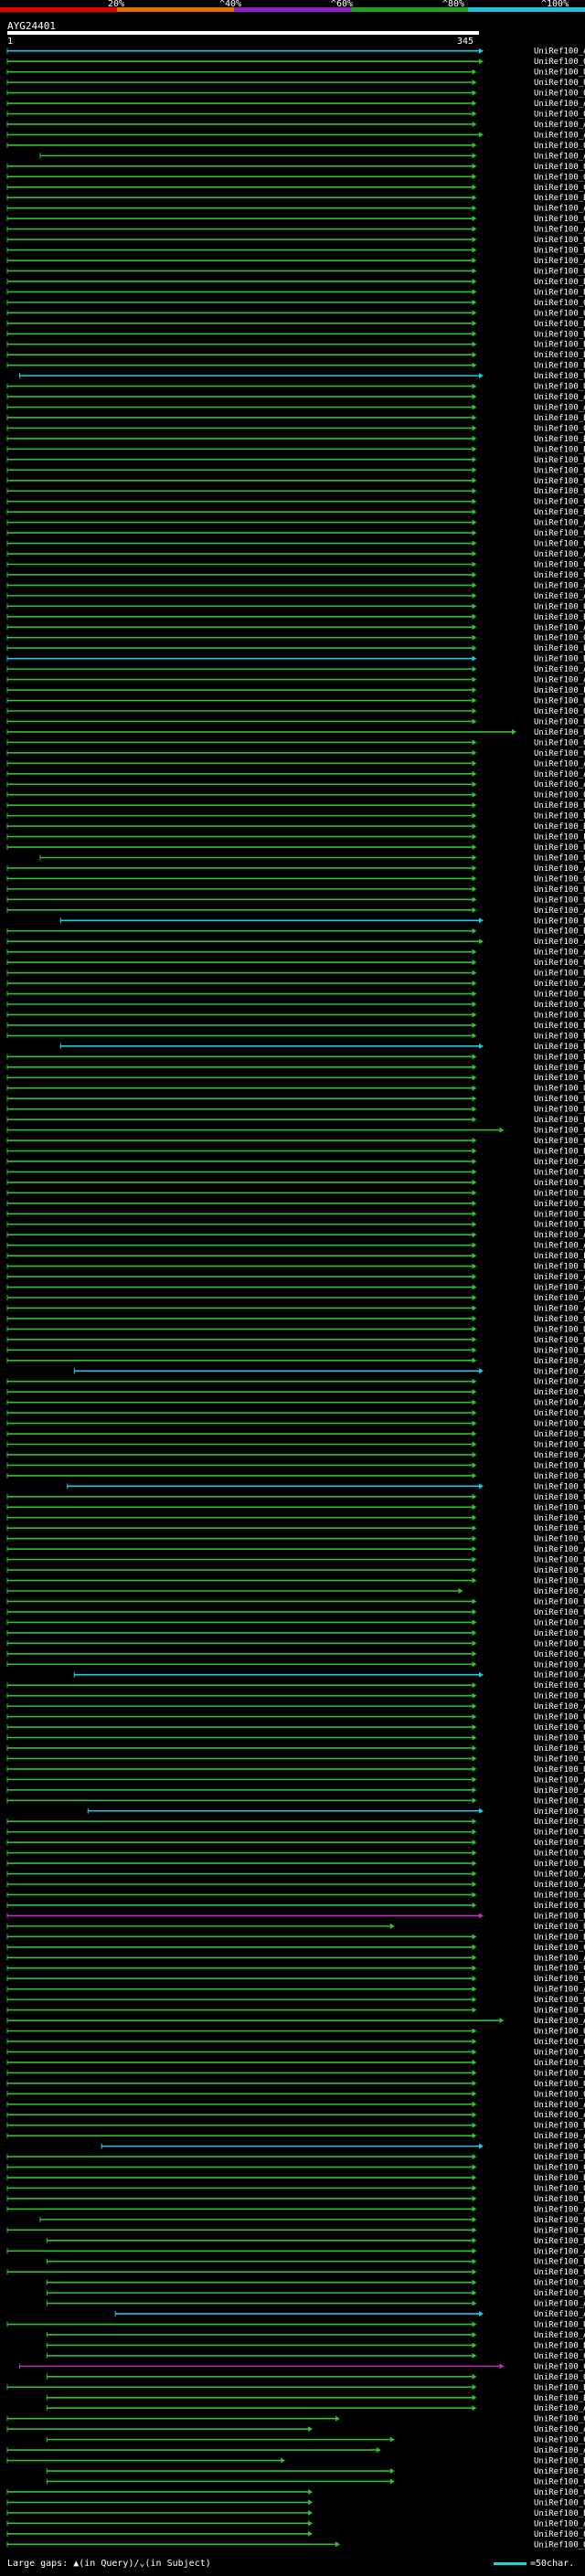 The image size is (585, 2576). Describe the element at coordinates (560, 418) in the screenshot. I see `hit-id-label: UniRef100_B0X529` at that location.